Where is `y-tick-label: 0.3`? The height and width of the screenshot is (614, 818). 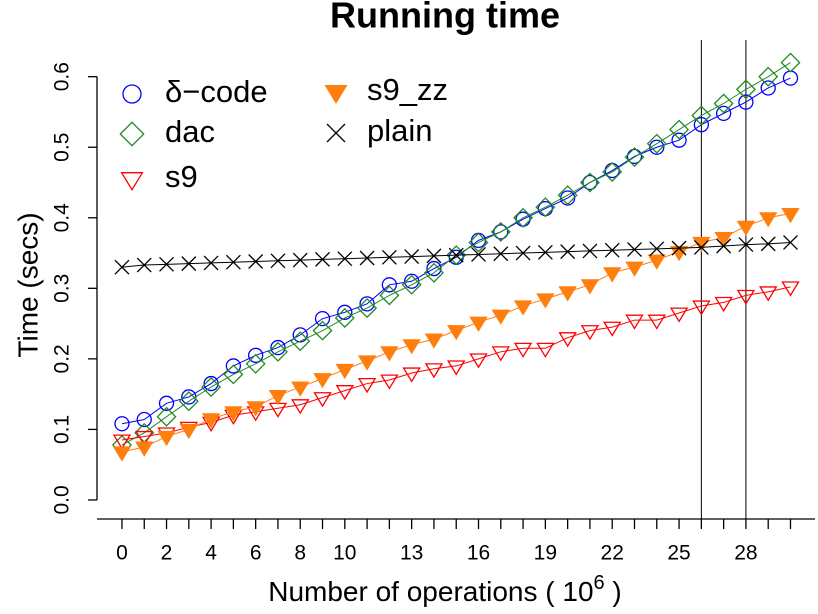
y-tick-label: 0.3 is located at coordinates (62, 288).